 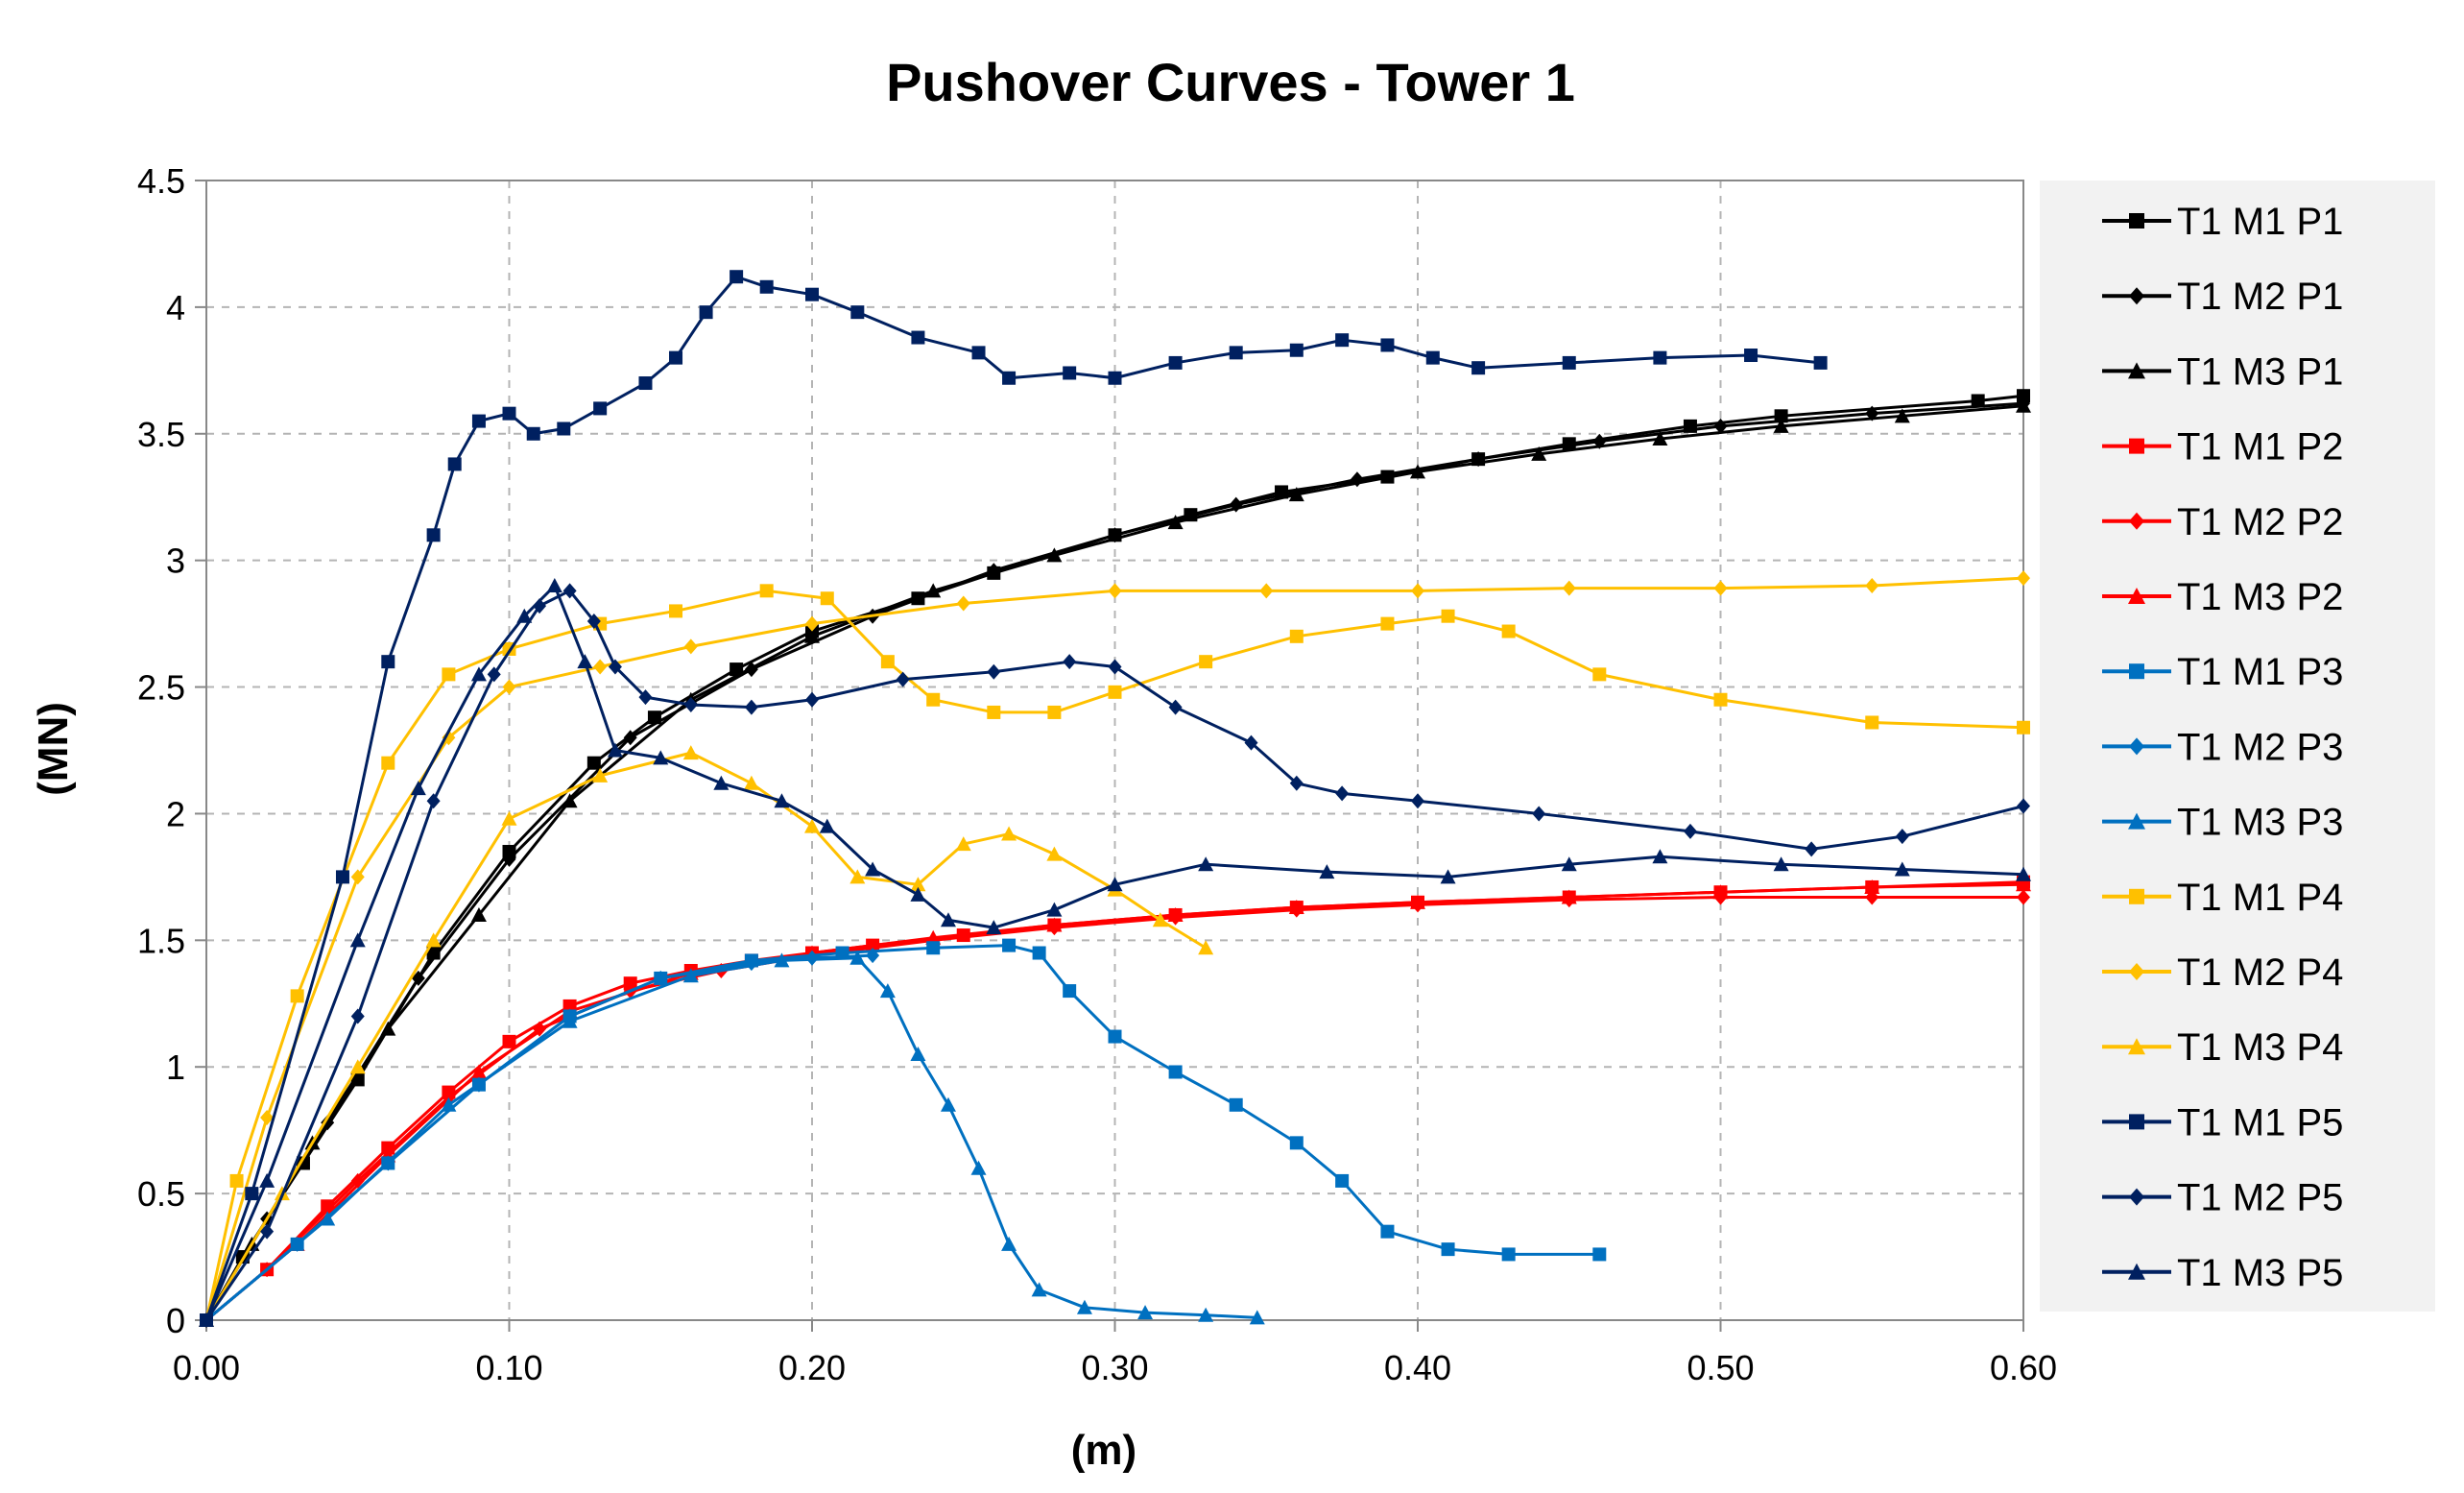 What do you see at coordinates (1230, 82) in the screenshot?
I see `chart-title: Pushover Curves - Tower 1` at bounding box center [1230, 82].